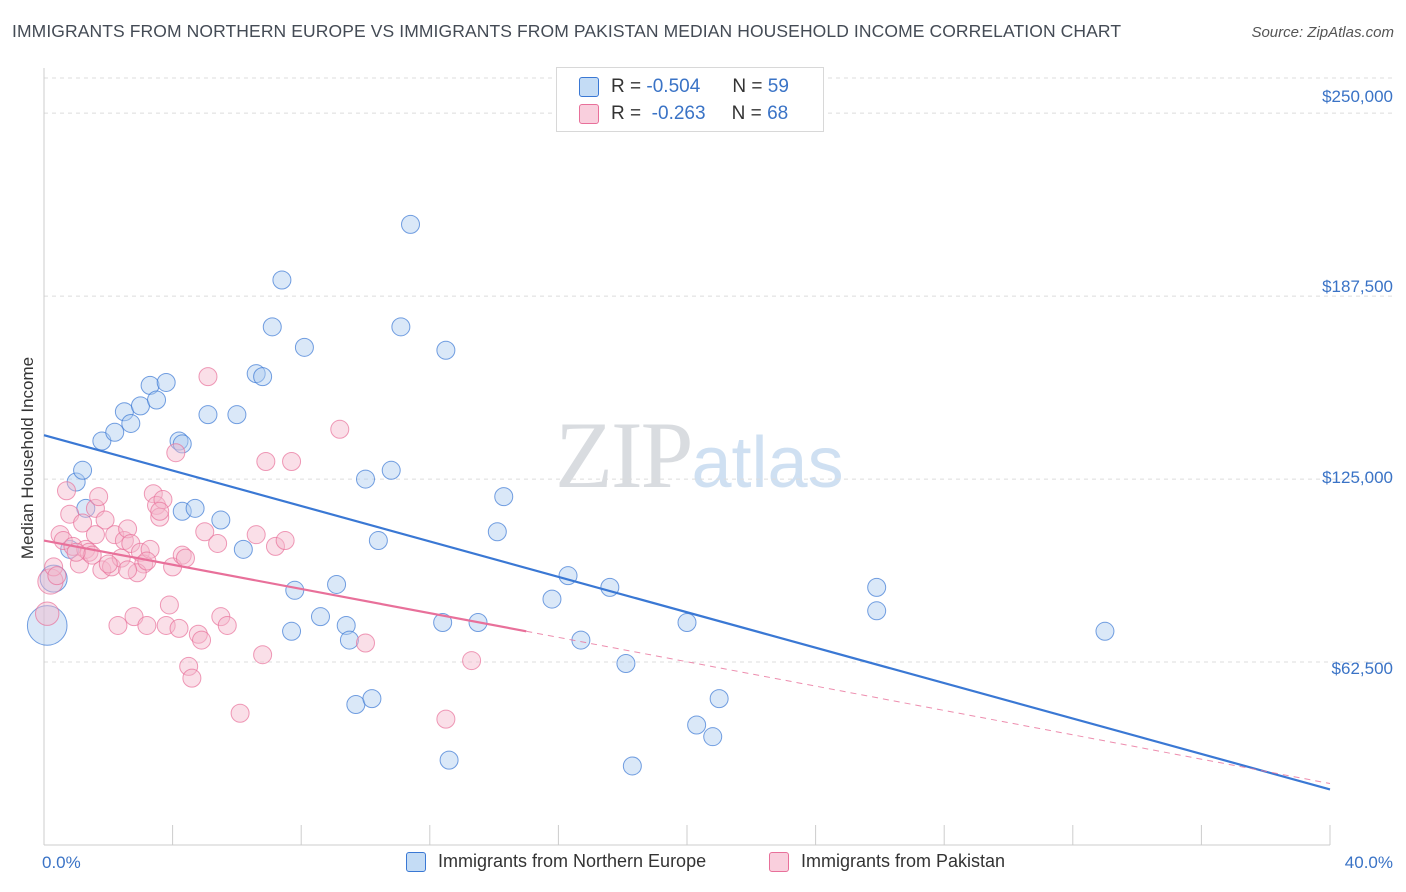 The width and height of the screenshot is (1406, 892). Describe the element at coordinates (27, 458) in the screenshot. I see `y-axis-label: Median Household Income` at that location.